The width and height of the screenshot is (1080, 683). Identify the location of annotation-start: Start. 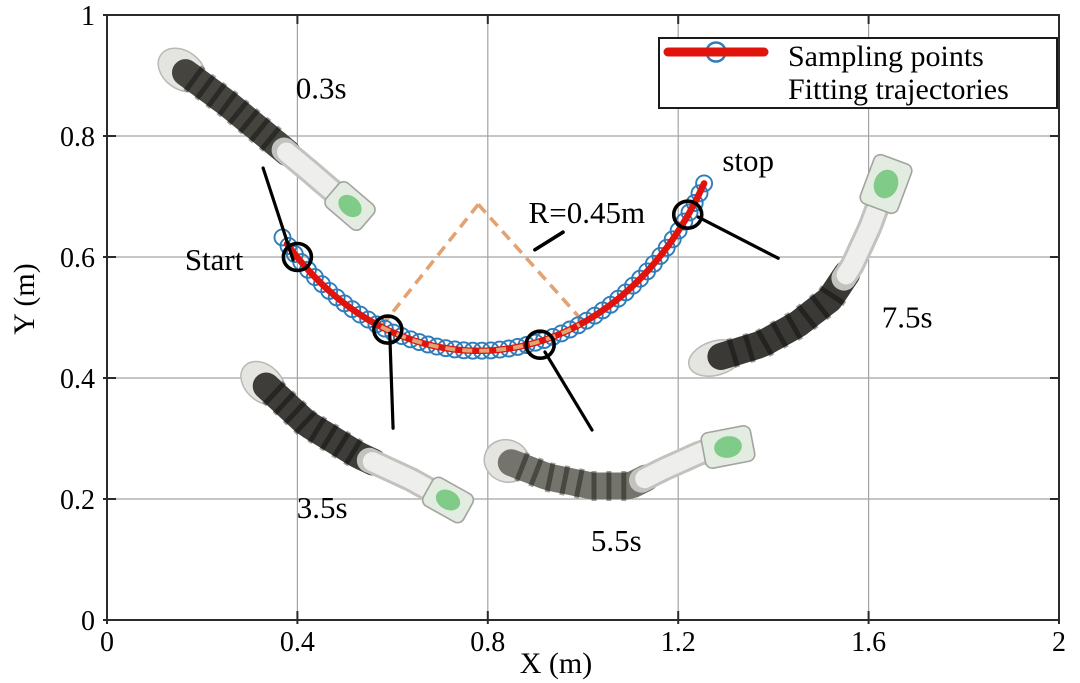
(214, 259).